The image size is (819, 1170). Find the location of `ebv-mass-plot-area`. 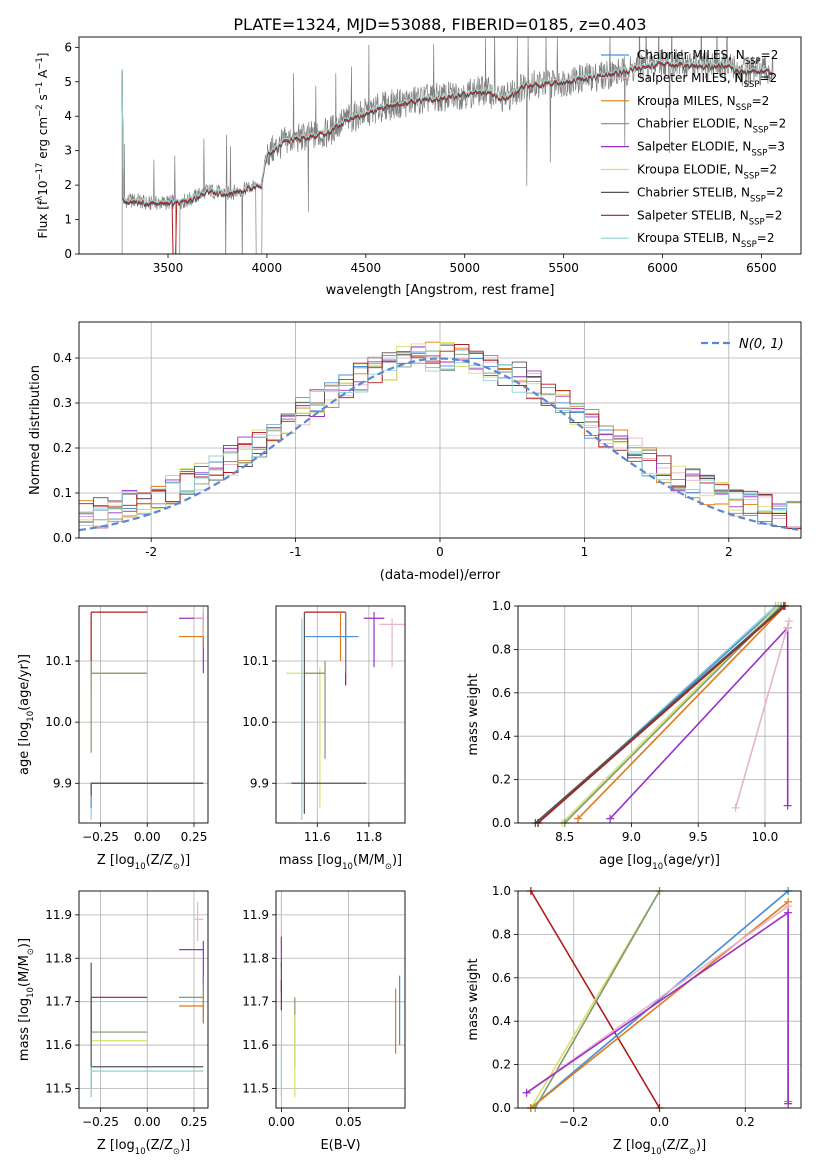

ebv-mass-plot-area is located at coordinates (340, 997).